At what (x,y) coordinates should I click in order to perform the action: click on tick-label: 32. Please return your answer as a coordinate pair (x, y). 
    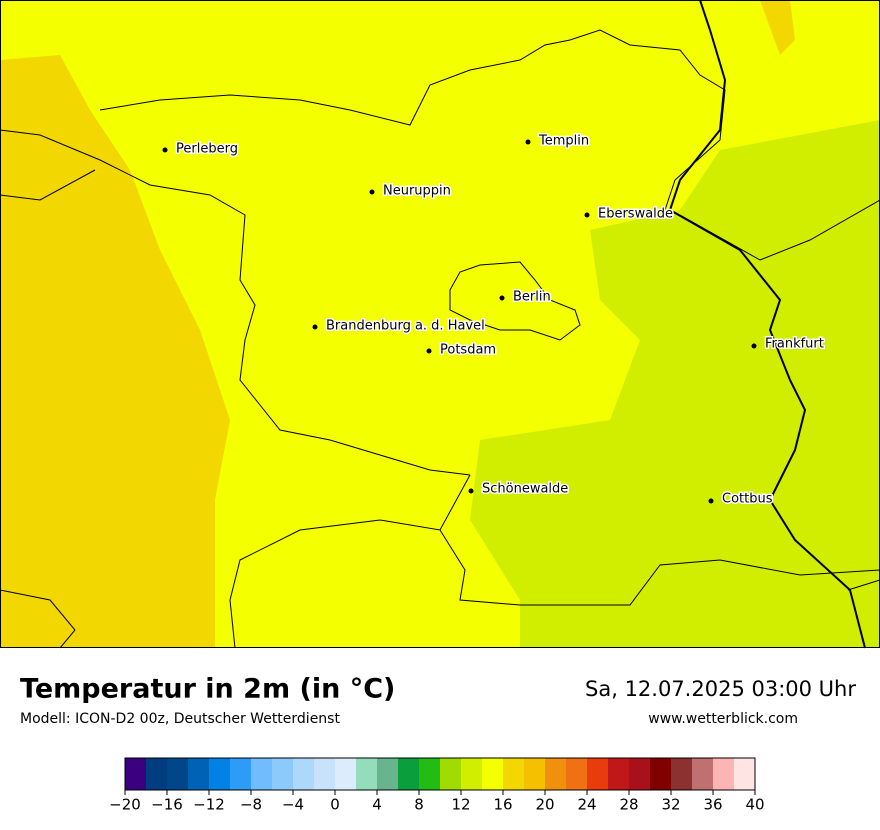
    Looking at the image, I should click on (670, 805).